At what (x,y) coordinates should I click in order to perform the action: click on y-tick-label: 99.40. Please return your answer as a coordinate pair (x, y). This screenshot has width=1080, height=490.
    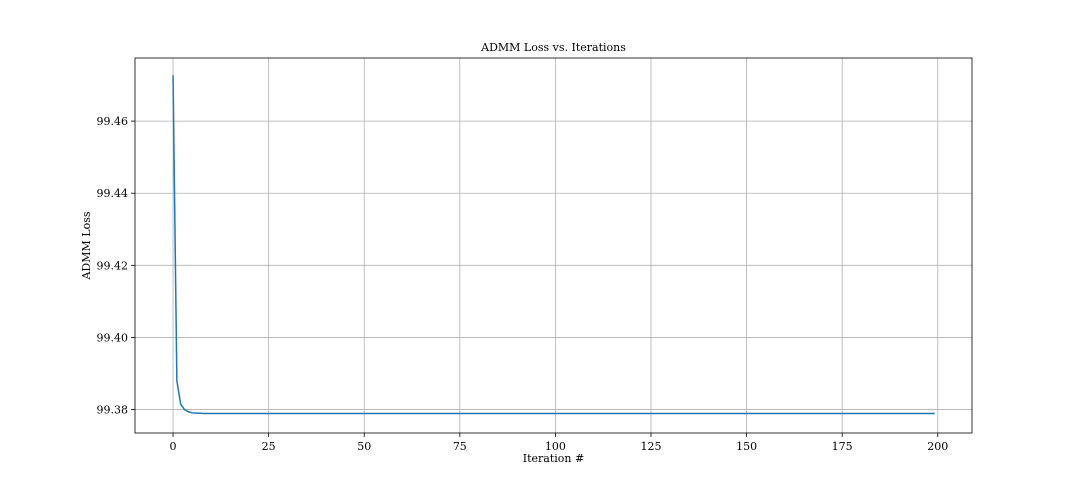
    Looking at the image, I should click on (113, 337).